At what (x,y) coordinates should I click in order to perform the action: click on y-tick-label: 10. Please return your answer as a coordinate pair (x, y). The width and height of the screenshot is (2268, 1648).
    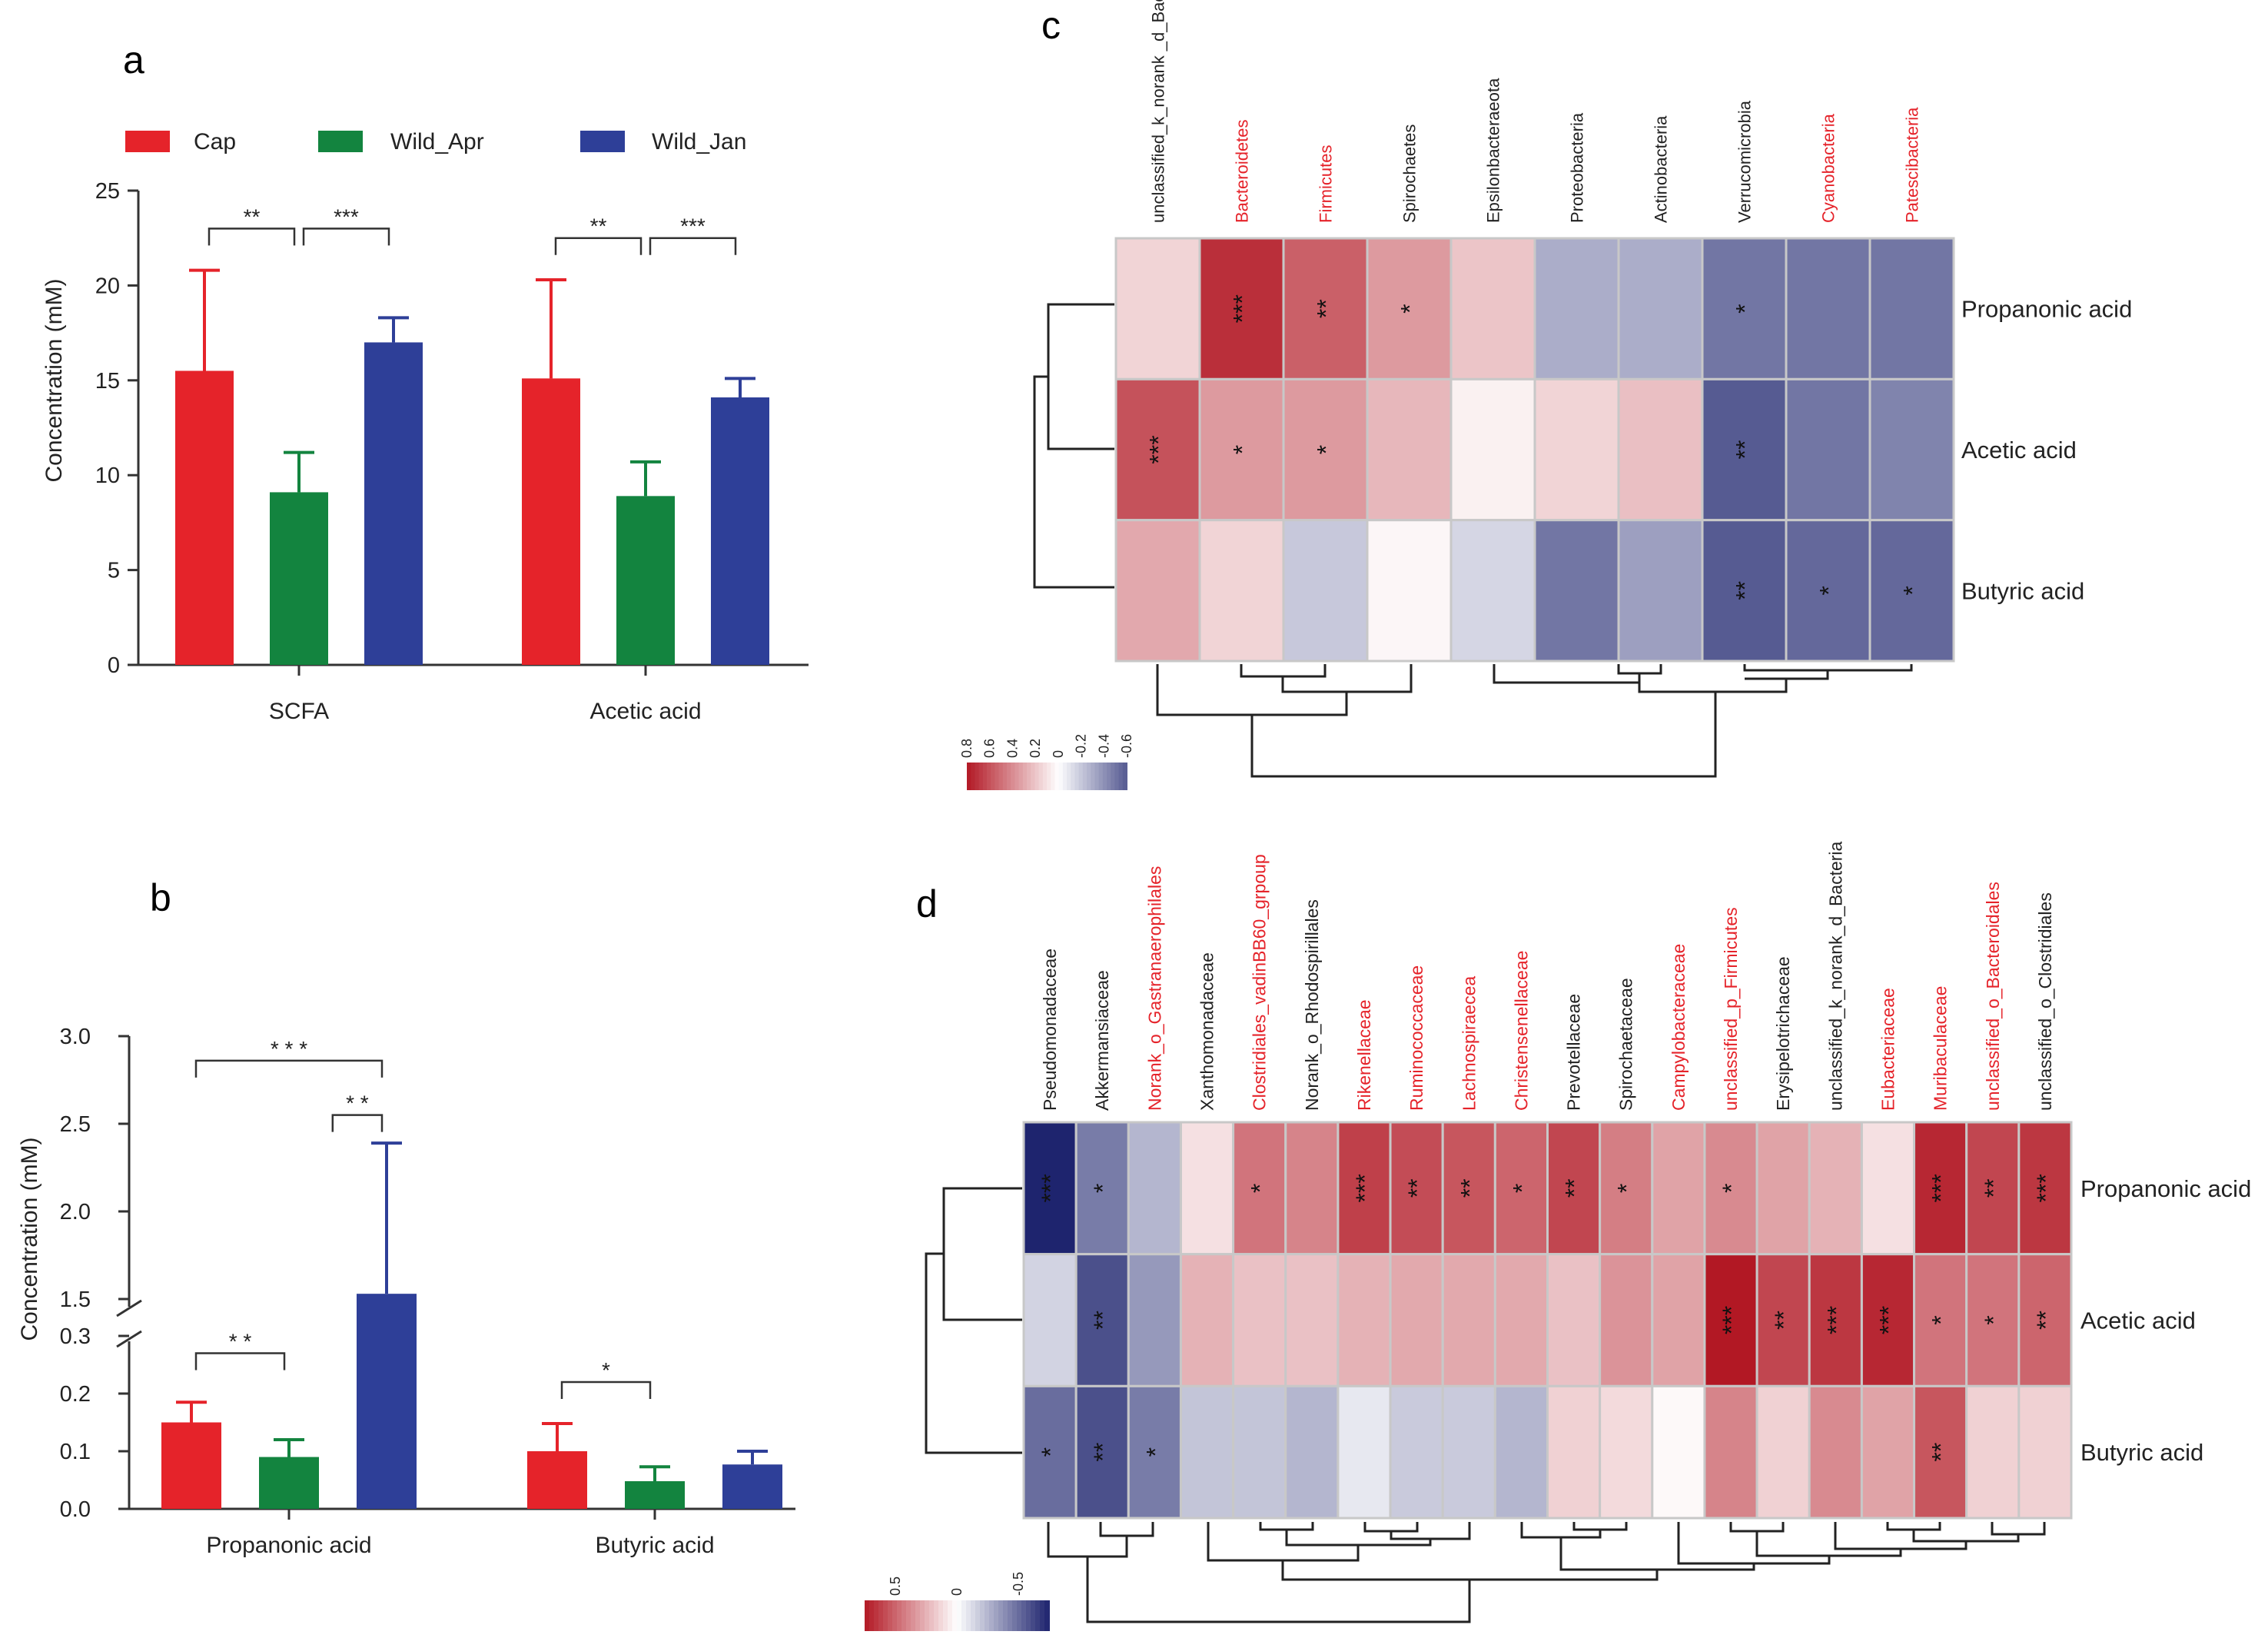
    Looking at the image, I should click on (107, 476).